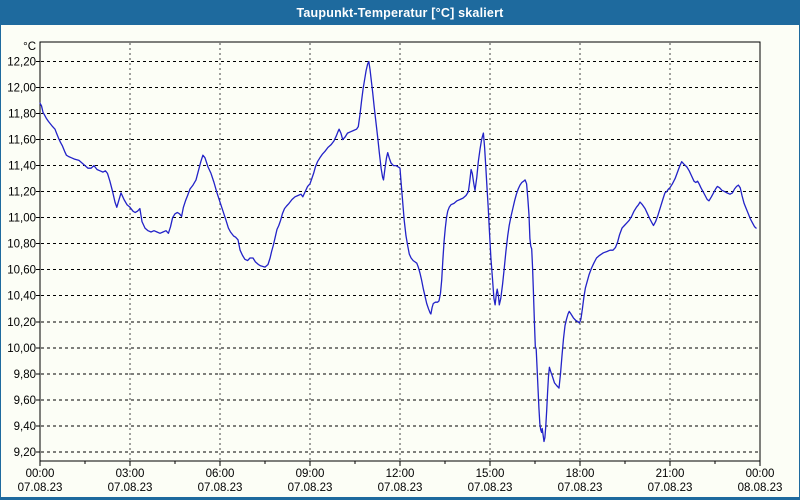  I want to click on x-axis-time-label: 03:00, so click(130, 474).